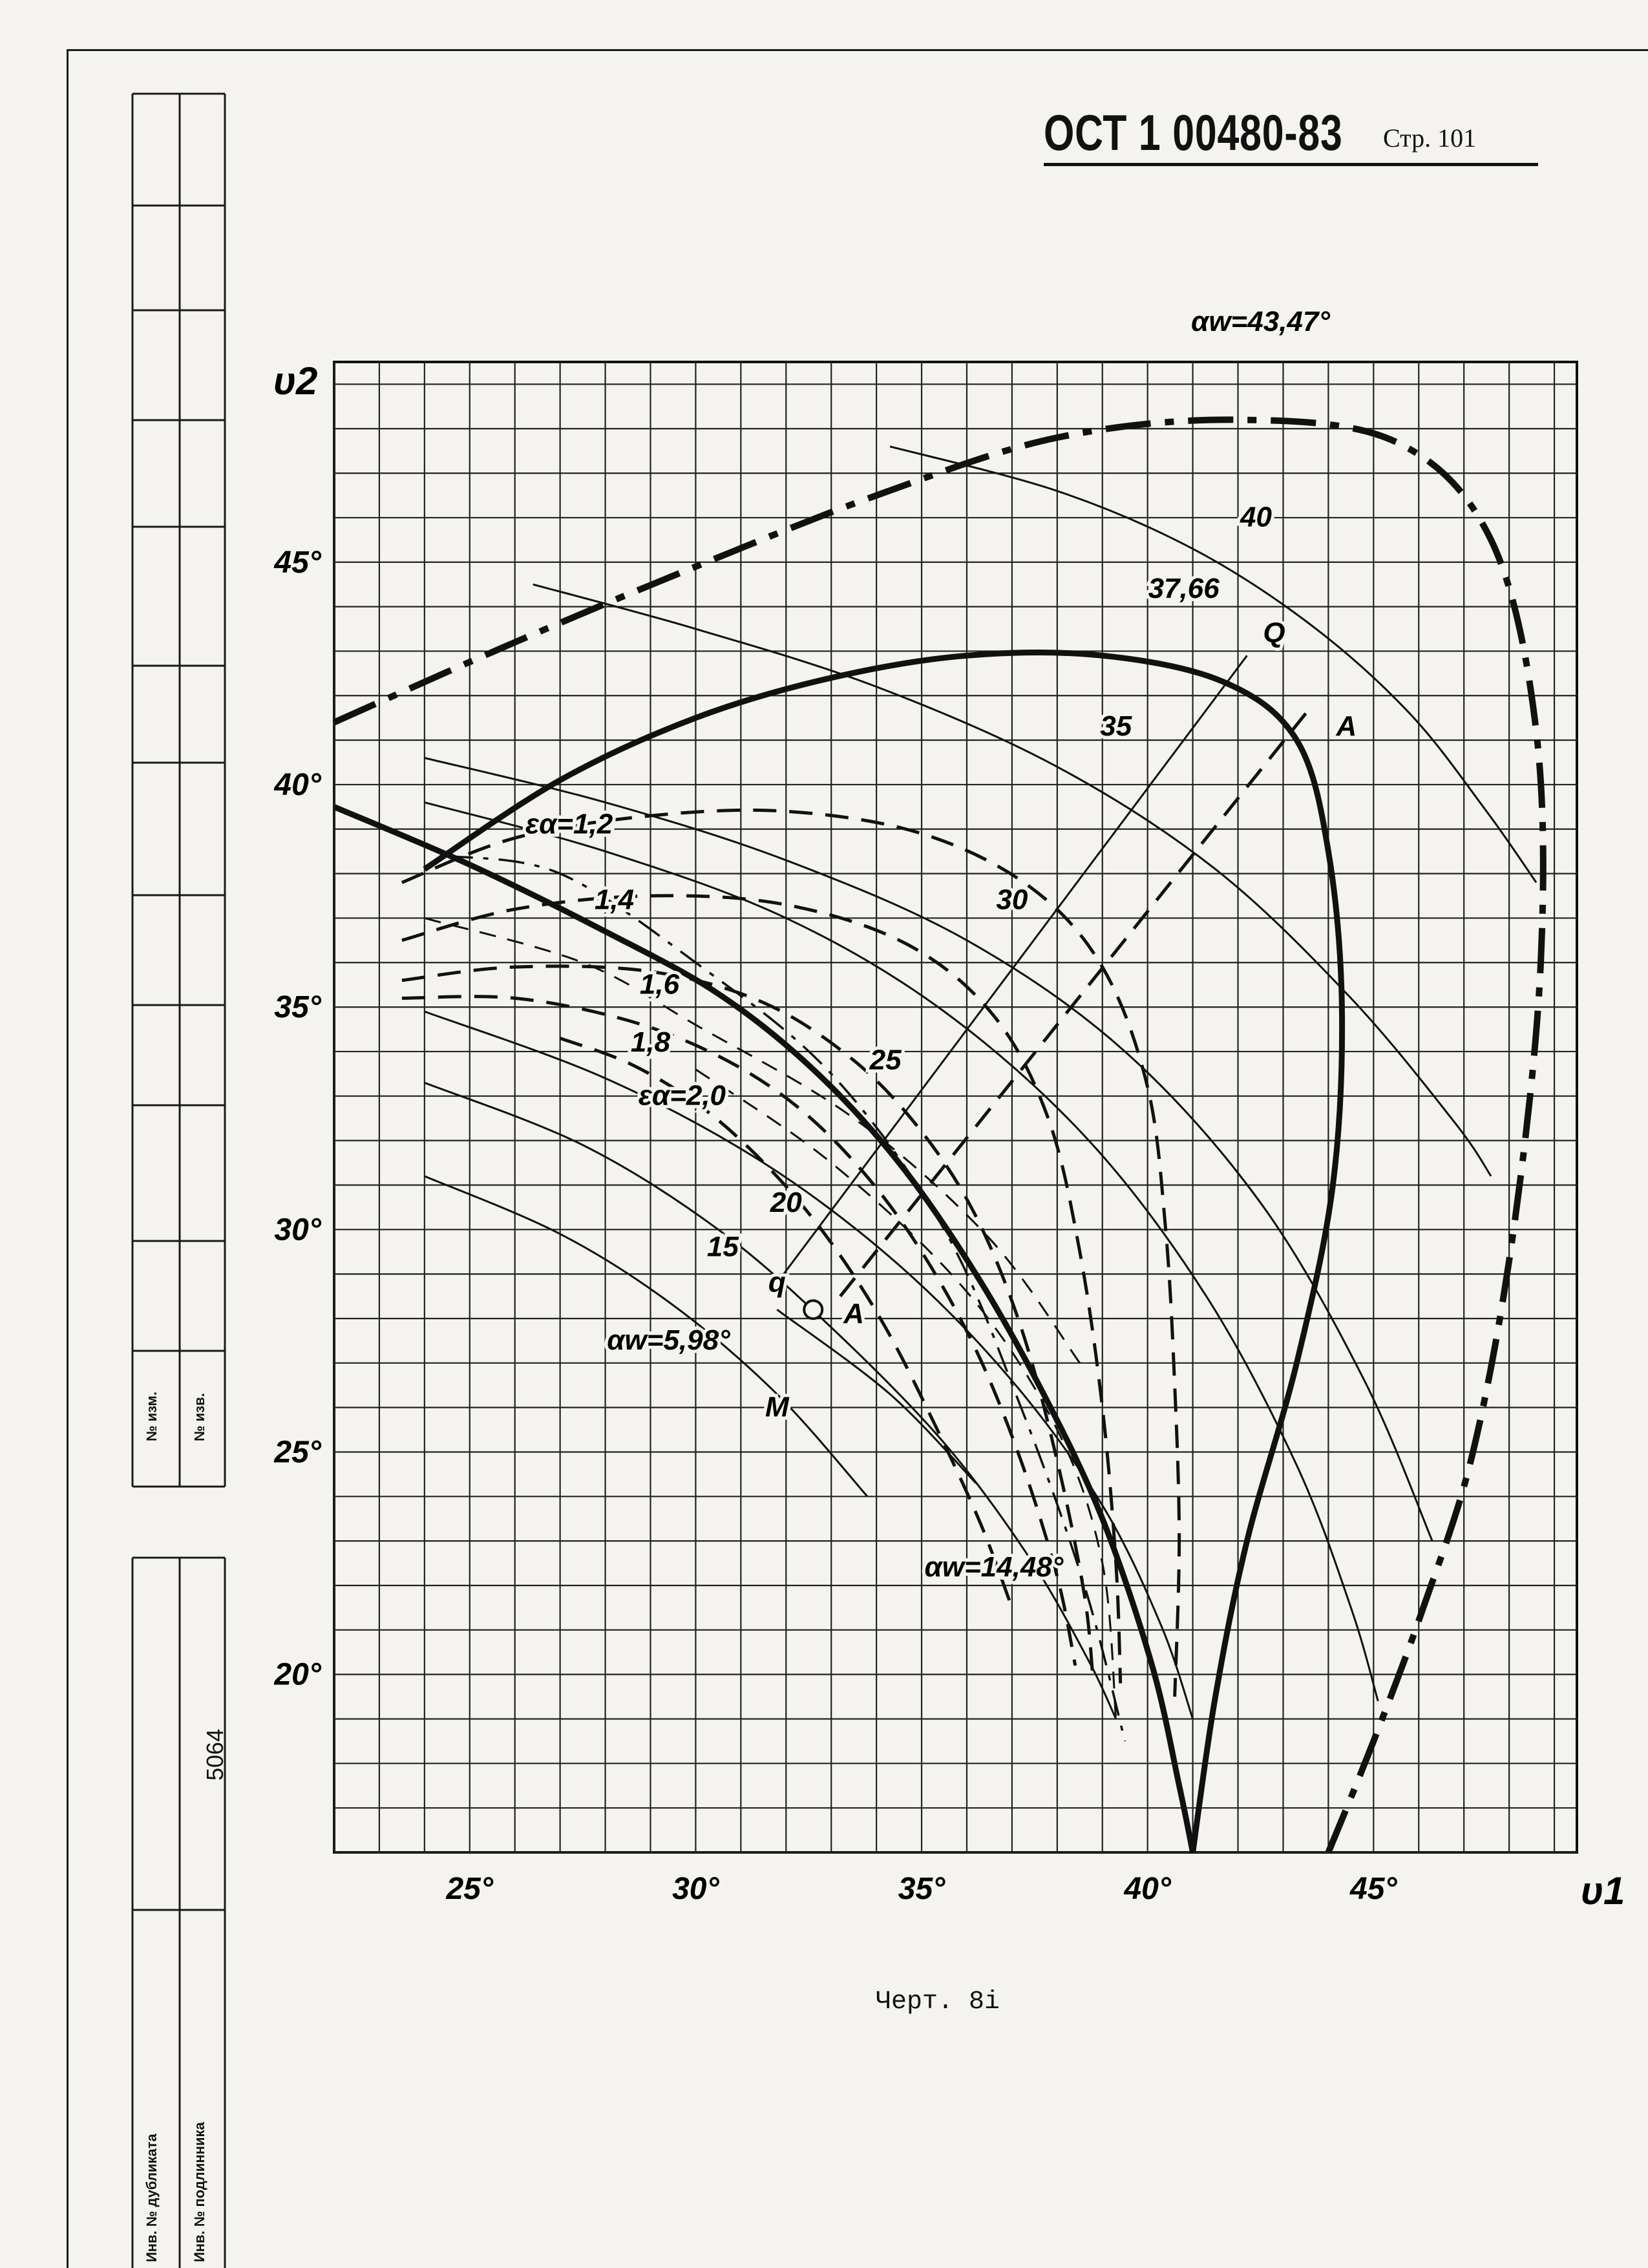  Describe the element at coordinates (1260, 321) in the screenshot. I see `annotation-label: αw=43,47°` at that location.